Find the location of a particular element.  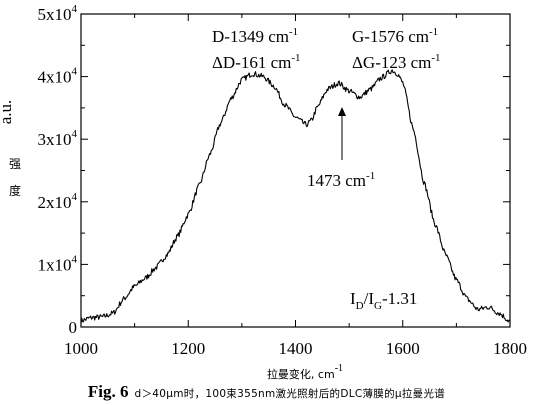

figure-number: Fig. 6 is located at coordinates (108, 391).